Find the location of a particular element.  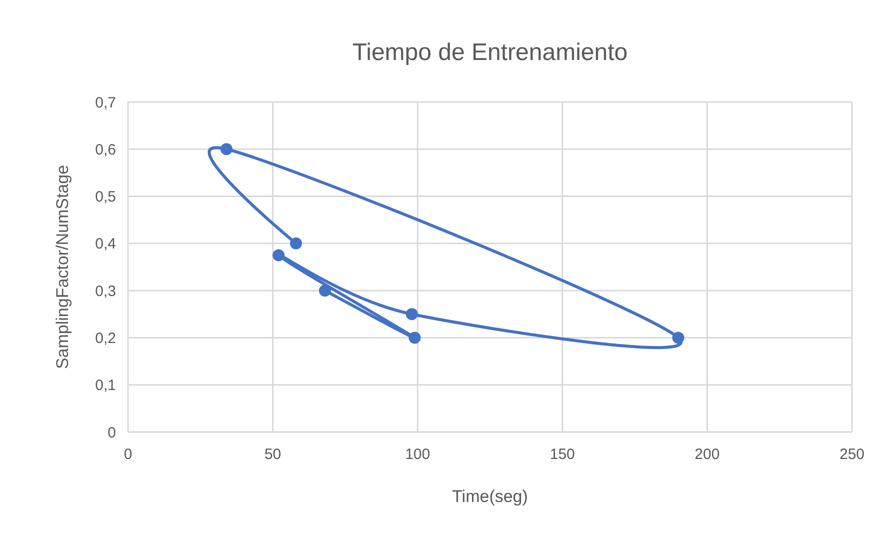

y-tick-label: 0,6 is located at coordinates (105, 149).